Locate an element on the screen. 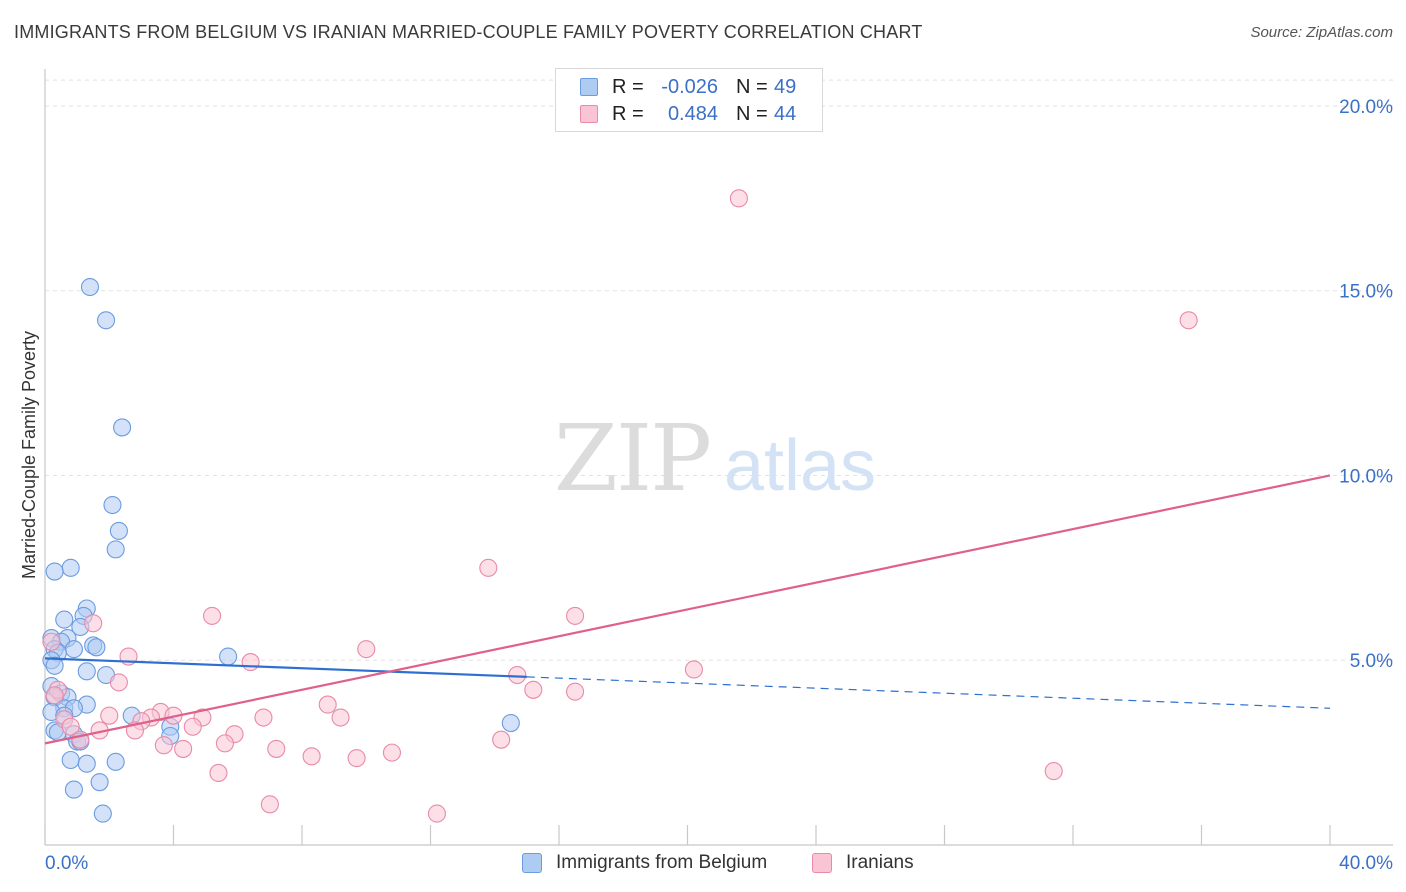  trend-line-belgium-extension is located at coordinates (928, 692).